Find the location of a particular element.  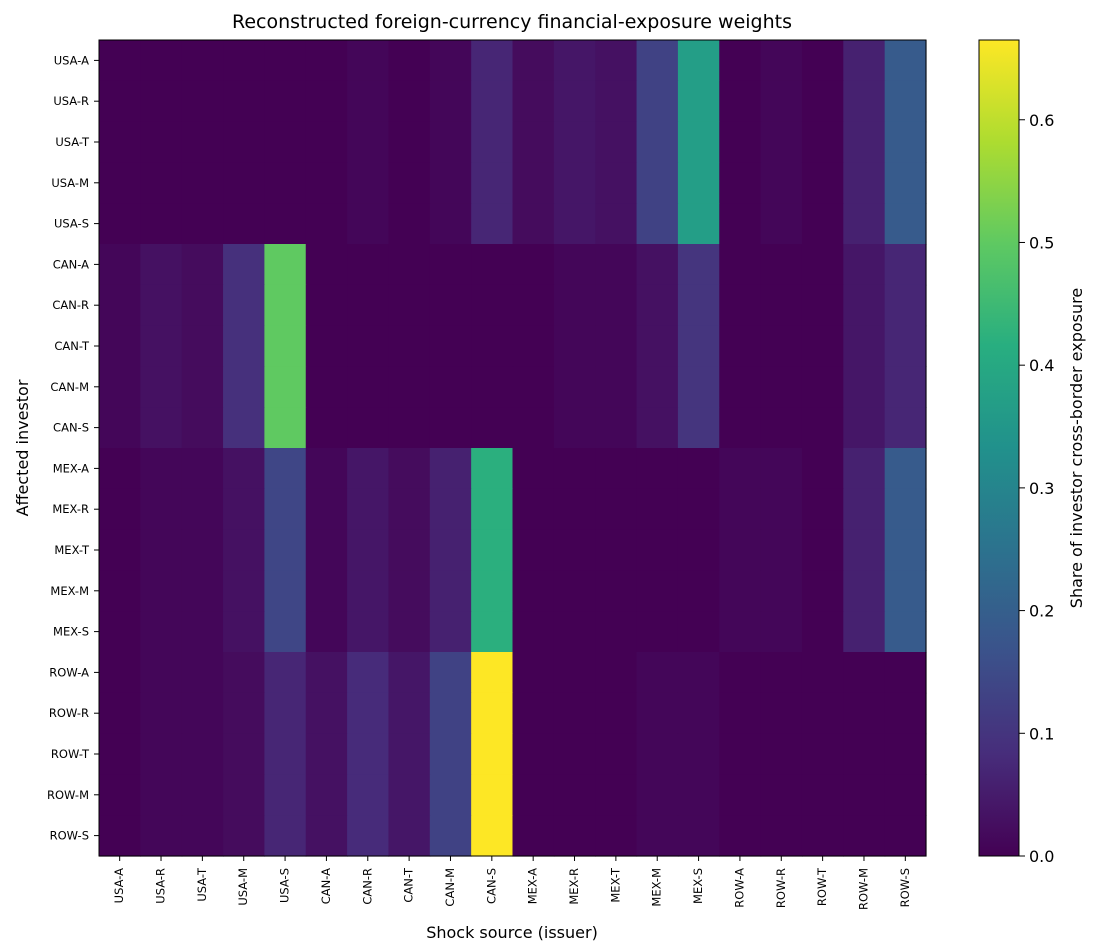

y-tick-label: MEX-M is located at coordinates (69, 591).